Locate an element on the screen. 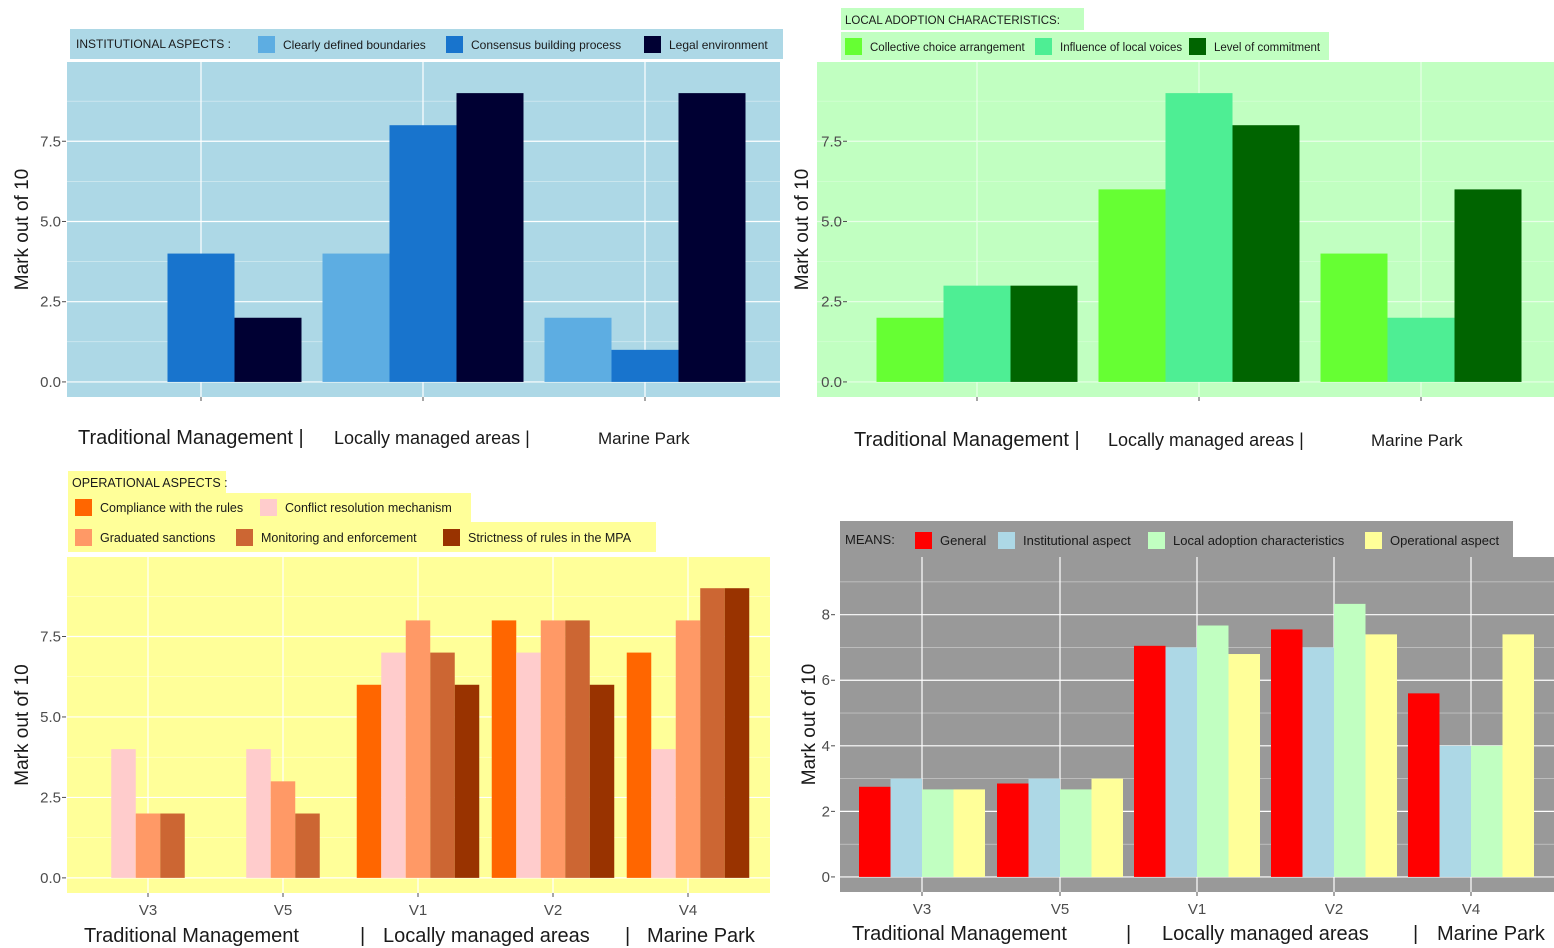 This screenshot has width=1554, height=948. legend-entry: Legal environment is located at coordinates (718, 45).